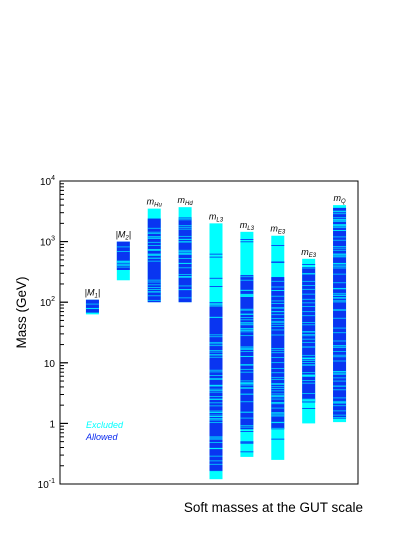 This screenshot has width=414, height=536. I want to click on legend-entry: Excluded, so click(105, 425).